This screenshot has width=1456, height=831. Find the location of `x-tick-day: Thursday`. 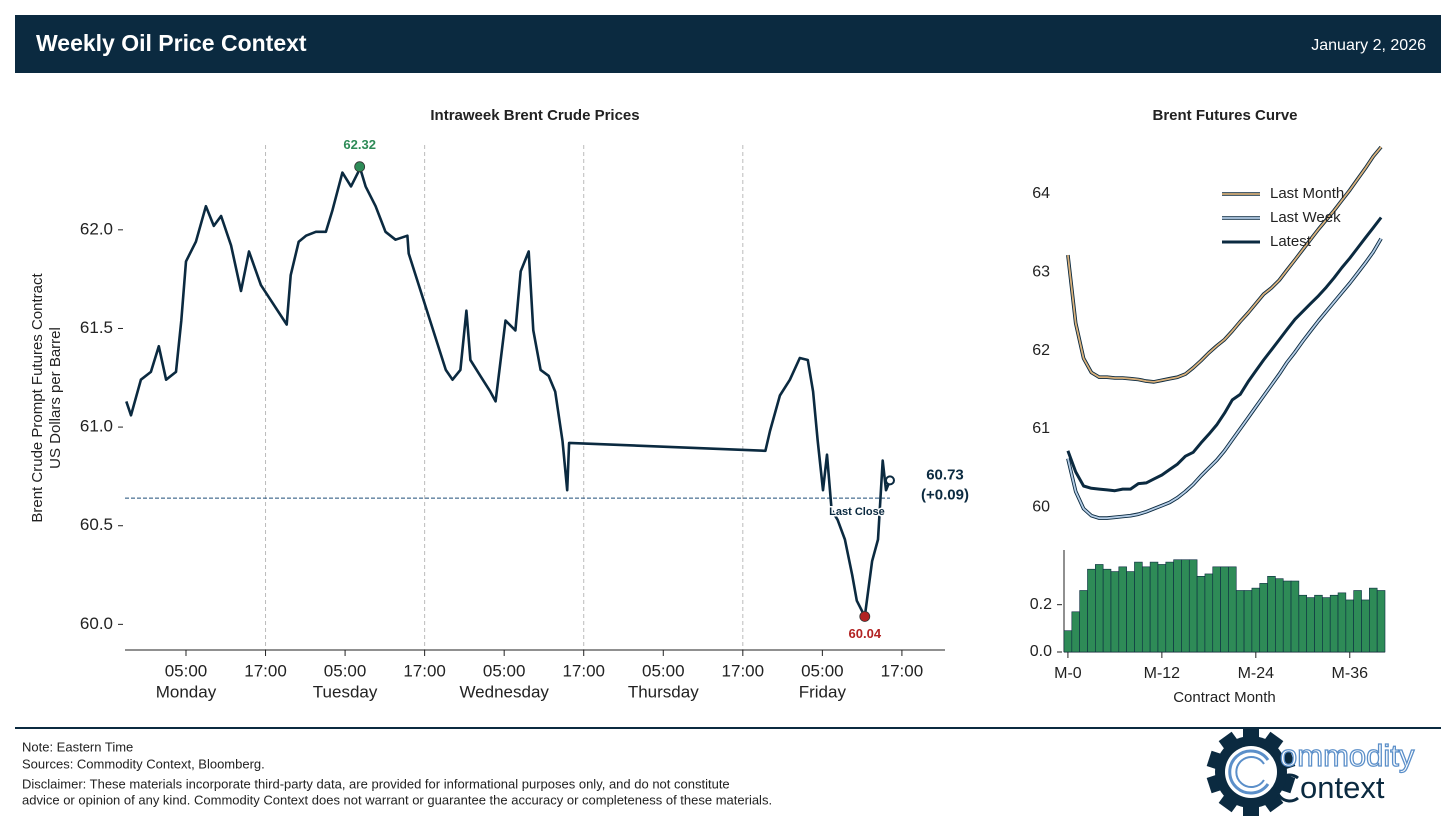

x-tick-day: Thursday is located at coordinates (663, 691).